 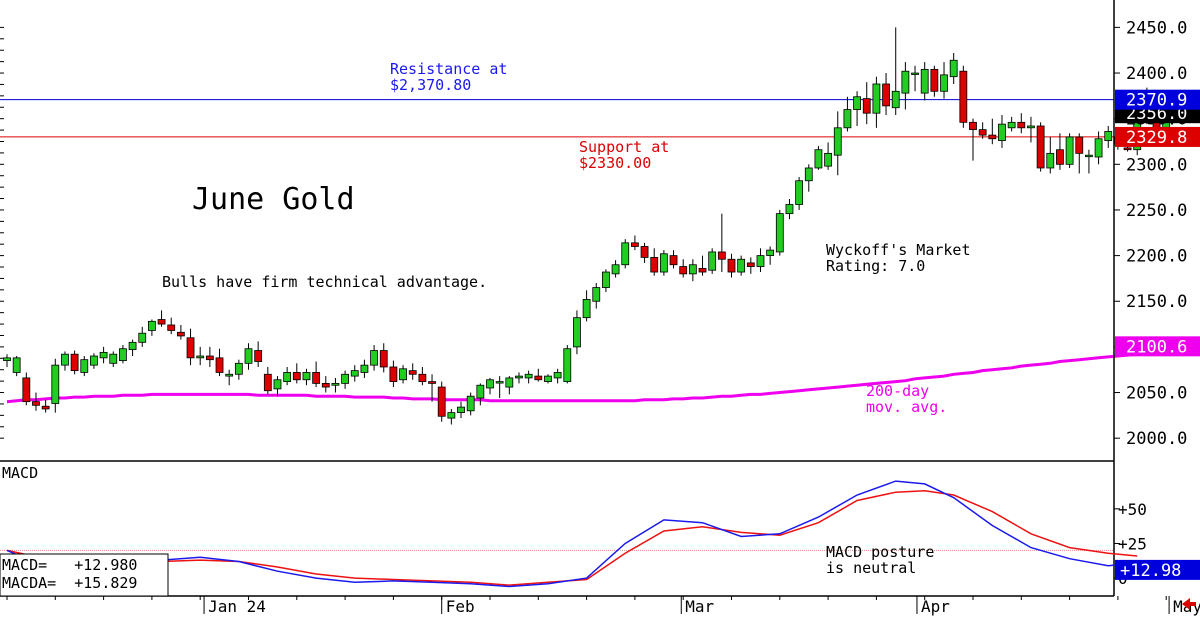 What do you see at coordinates (1156, 211) in the screenshot?
I see `price-tick-label: 2250.0` at bounding box center [1156, 211].